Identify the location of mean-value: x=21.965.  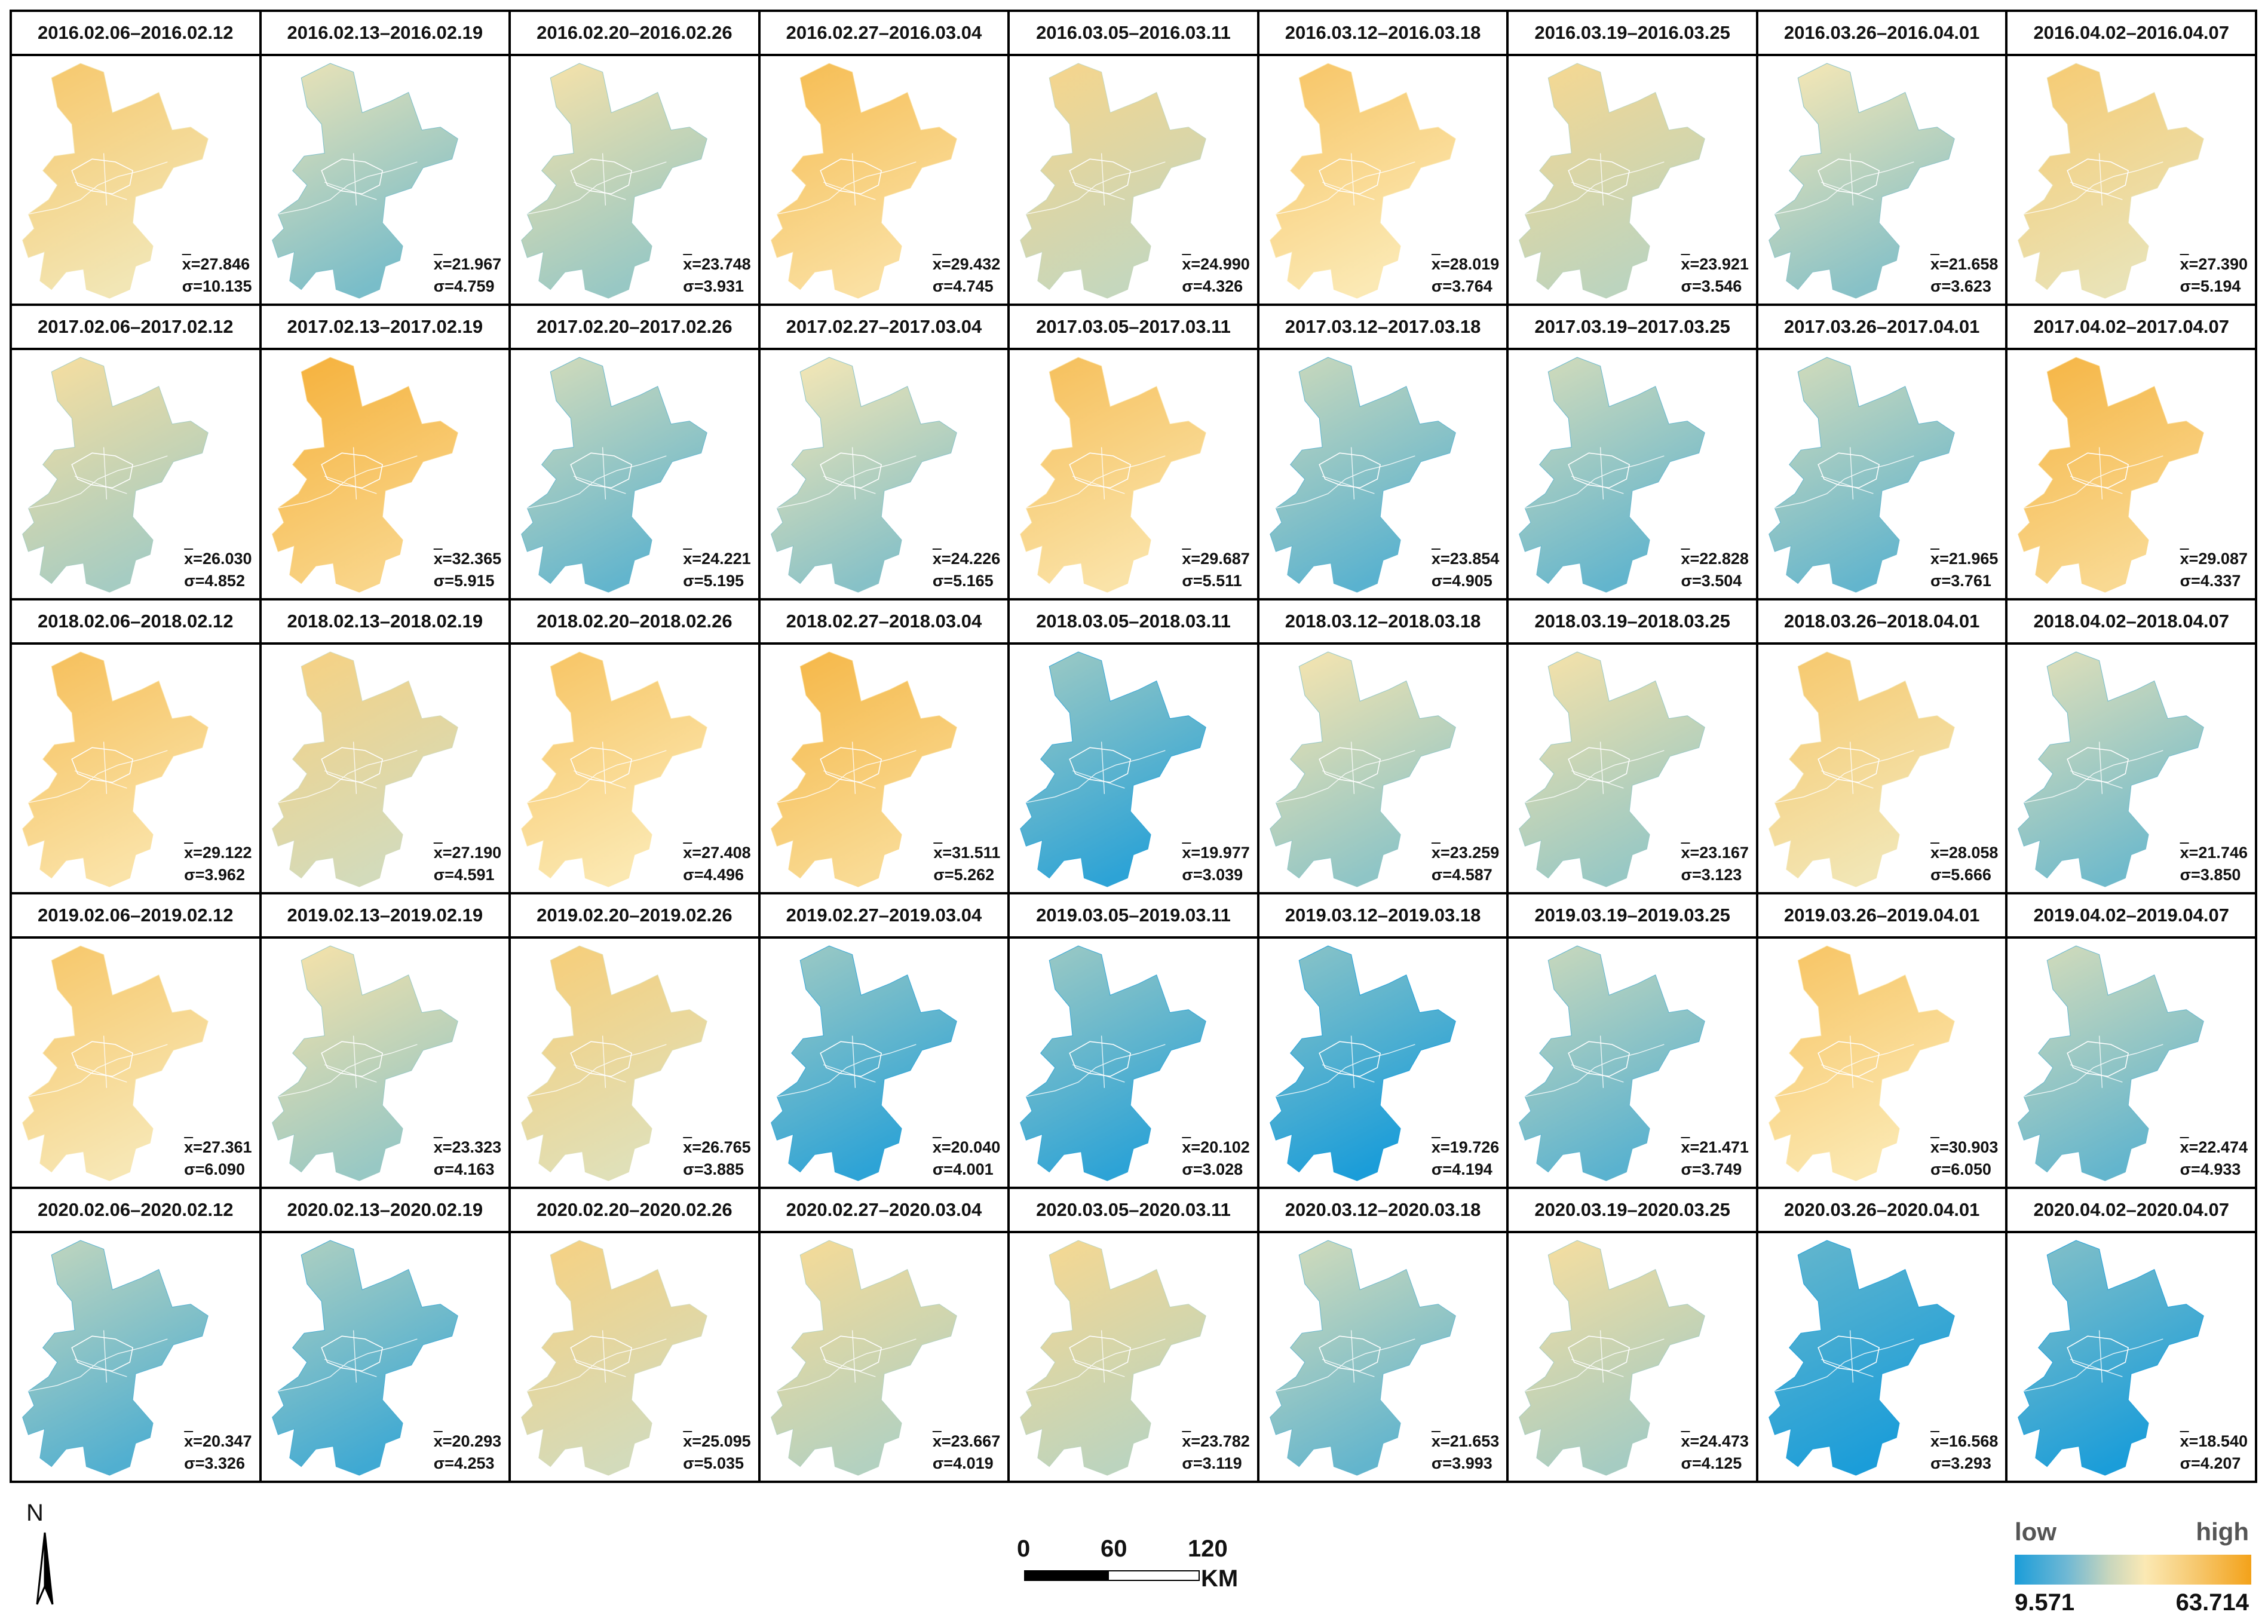
(1964, 558).